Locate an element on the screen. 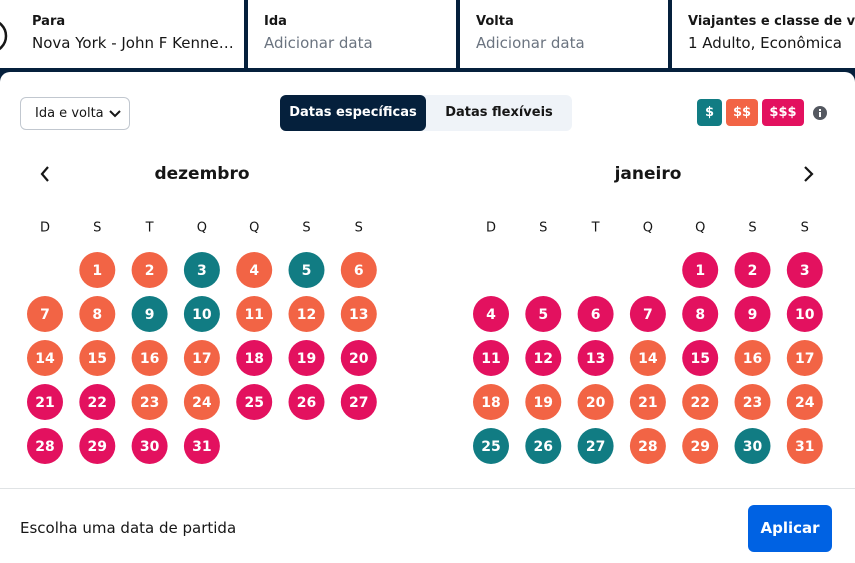  day-number: 23 is located at coordinates (752, 403).